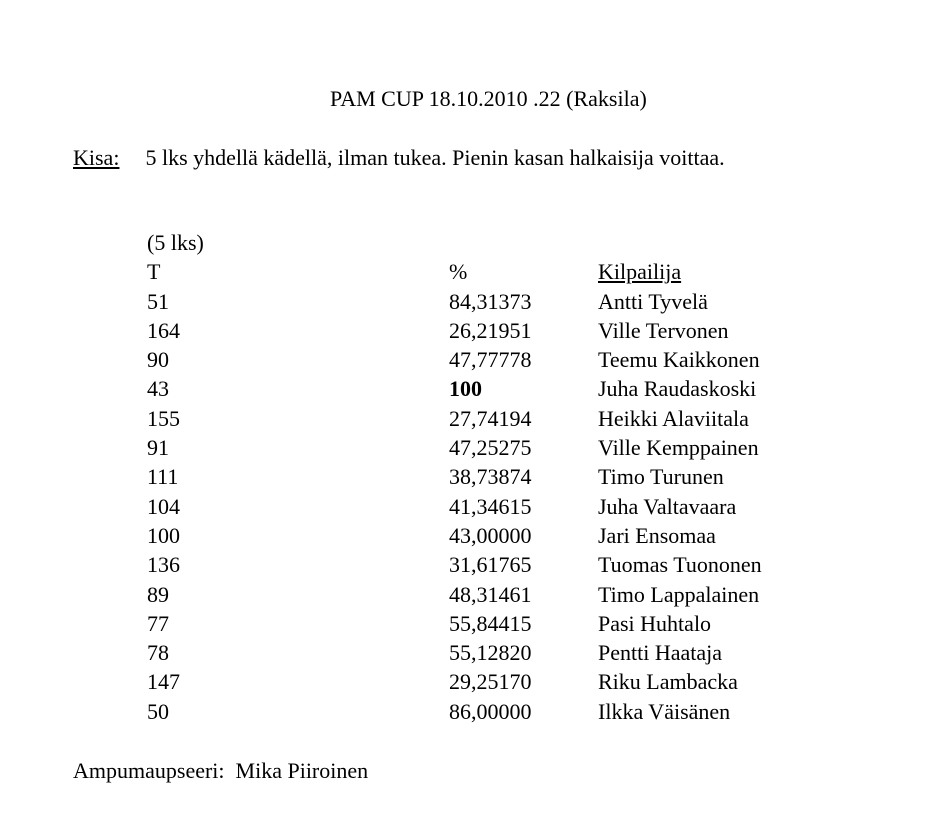 Image resolution: width=950 pixels, height=819 pixels. I want to click on competitor-cell: Pentti Haataja, so click(660, 653).